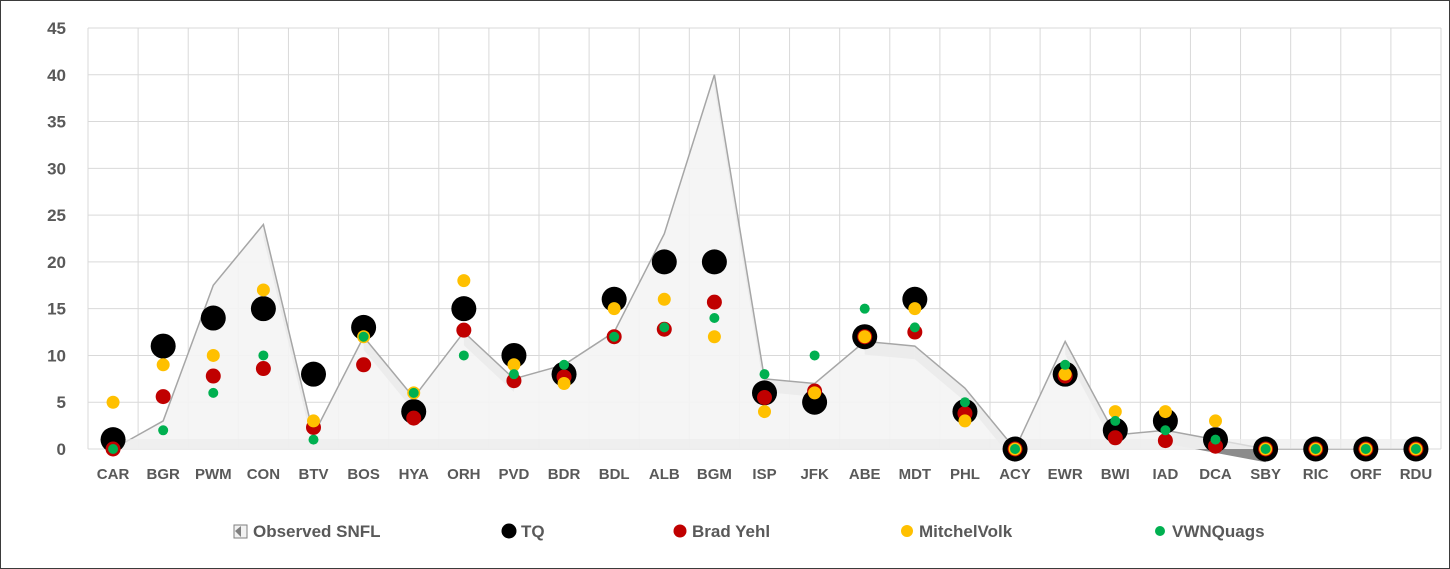 The image size is (1450, 569). Describe the element at coordinates (56, 215) in the screenshot. I see `y-tick-label: 25` at that location.